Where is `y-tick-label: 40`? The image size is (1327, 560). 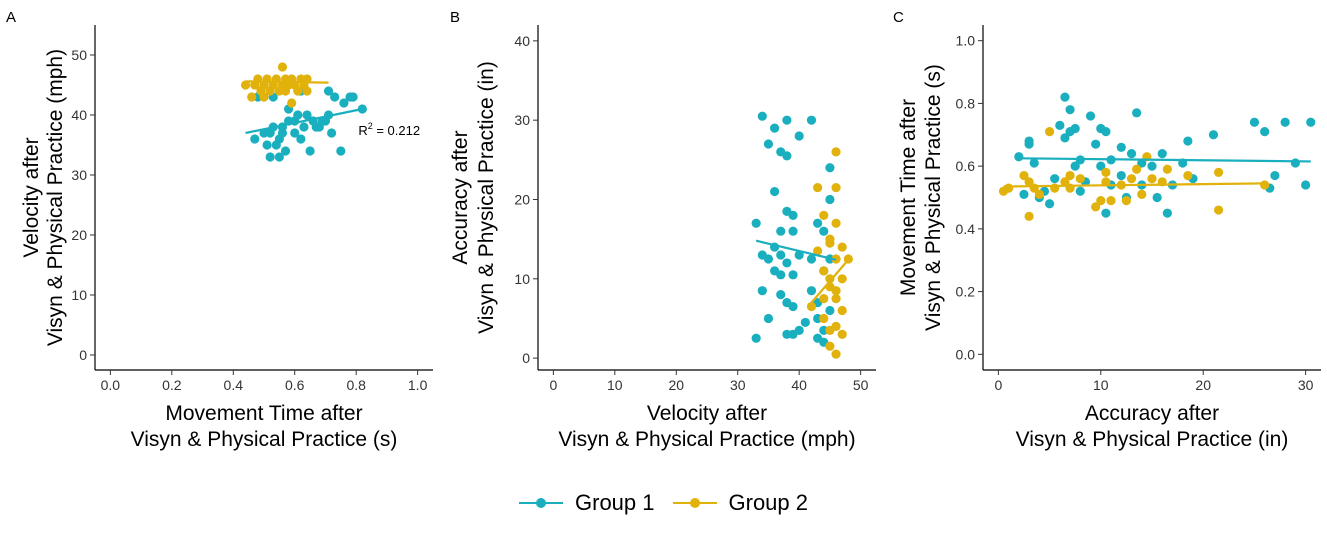
y-tick-label: 40 is located at coordinates (522, 41).